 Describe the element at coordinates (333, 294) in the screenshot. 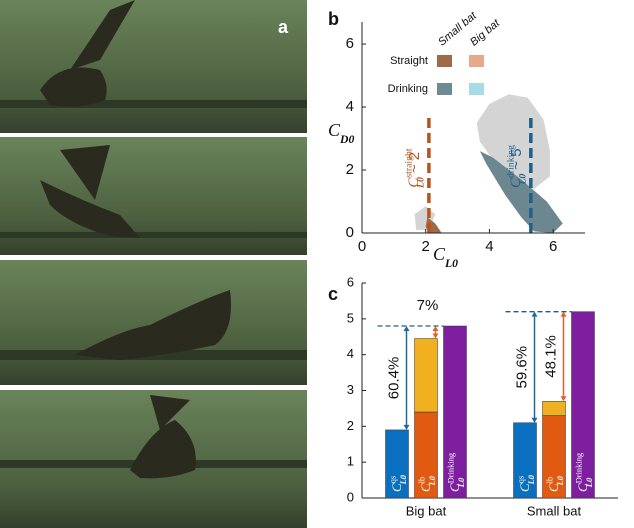

I see `panel-label: c` at that location.